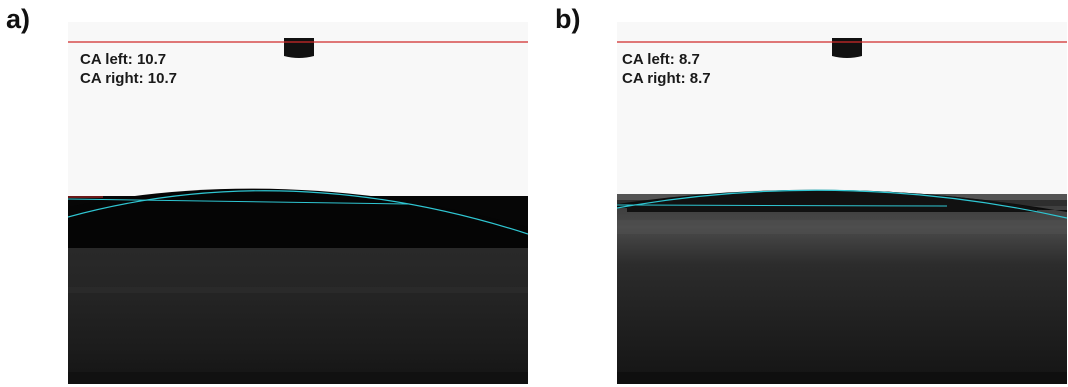 The height and width of the screenshot is (387, 1068). I want to click on ca-left-value: CA left: 10.7, so click(123, 59).